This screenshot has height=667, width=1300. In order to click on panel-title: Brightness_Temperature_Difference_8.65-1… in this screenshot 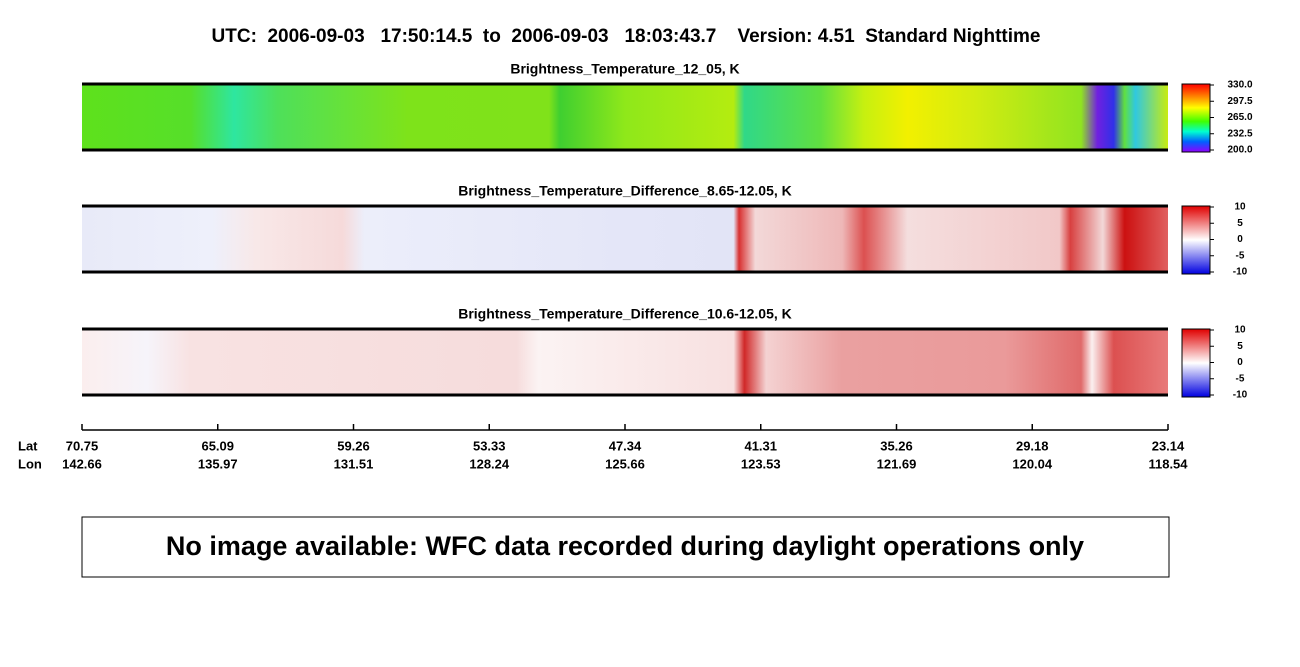, I will do `click(625, 191)`.